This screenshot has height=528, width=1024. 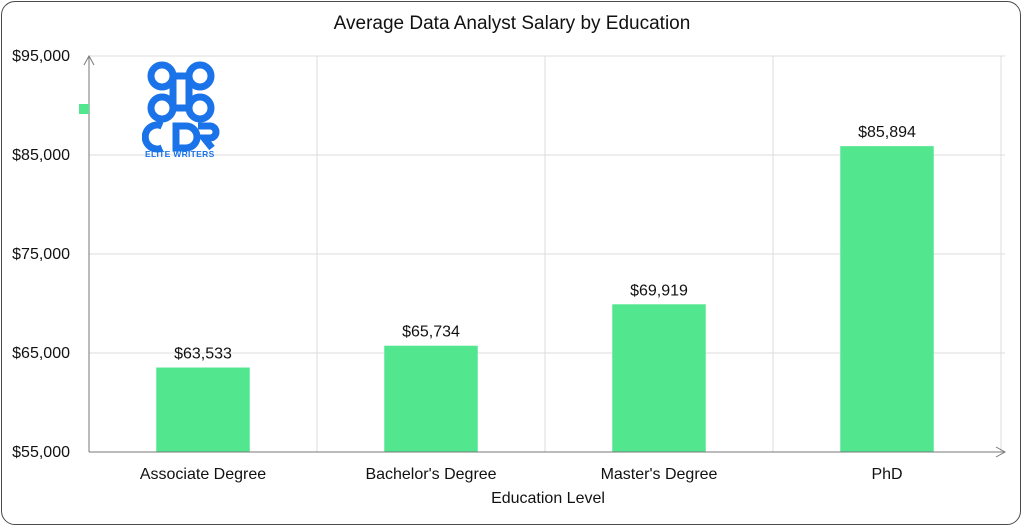 I want to click on y-tick-label: $95,000, so click(x=41, y=56).